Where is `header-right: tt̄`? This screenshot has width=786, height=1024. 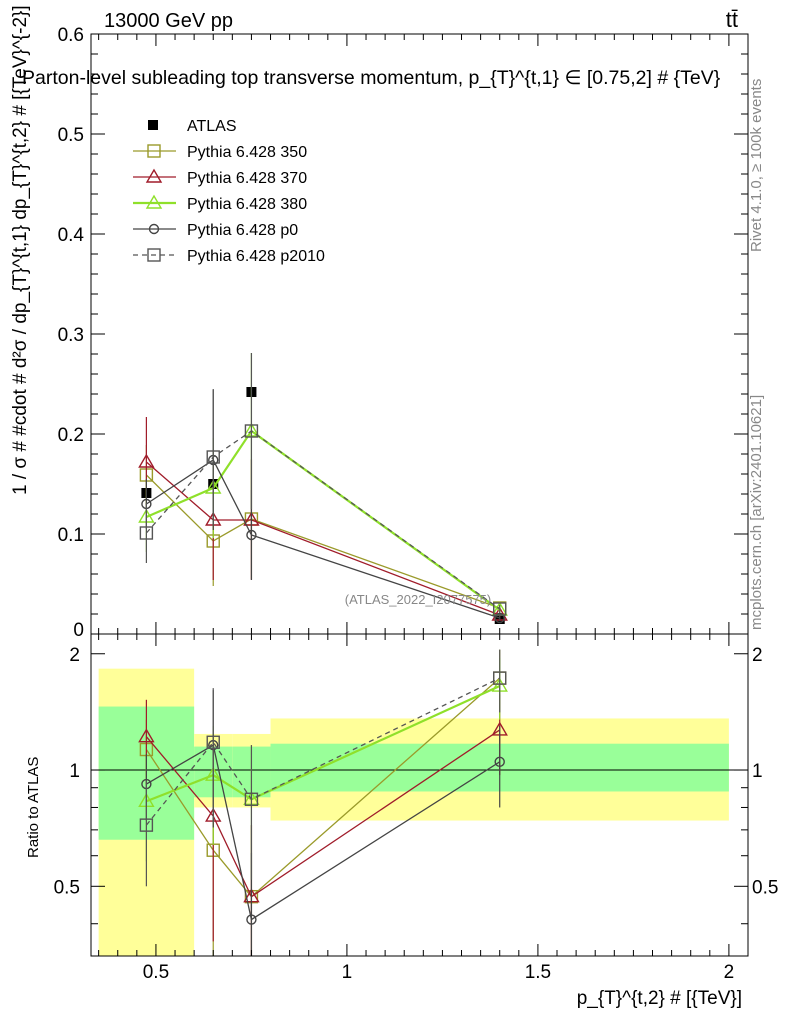 header-right: tt̄ is located at coordinates (732, 19).